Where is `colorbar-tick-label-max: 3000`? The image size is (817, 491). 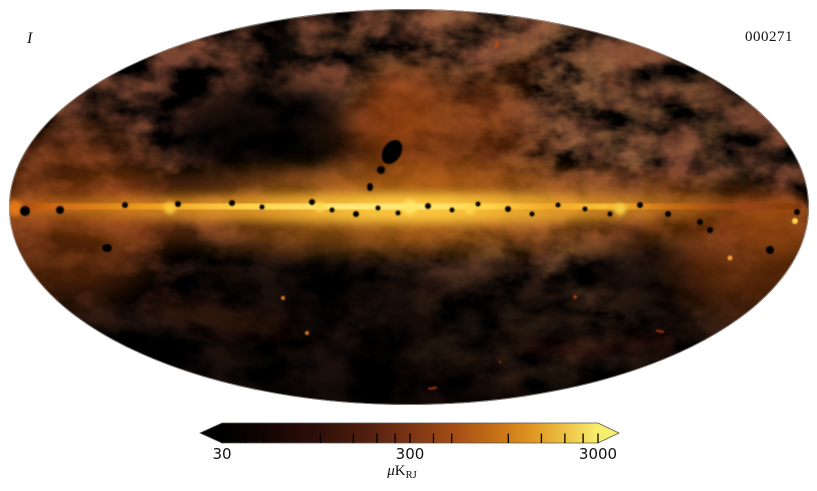 colorbar-tick-label-max: 3000 is located at coordinates (598, 454).